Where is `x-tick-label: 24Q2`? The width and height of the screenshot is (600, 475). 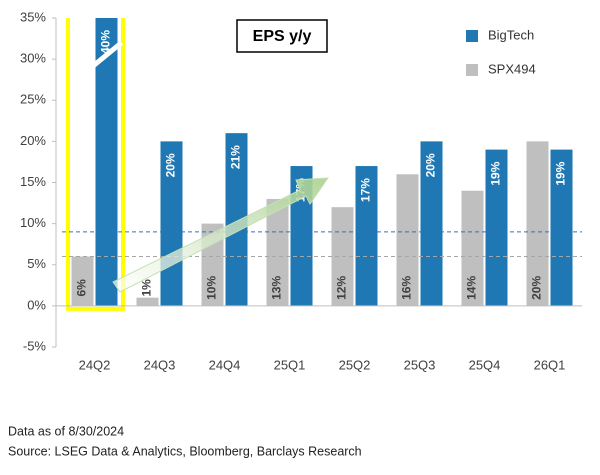 x-tick-label: 24Q2 is located at coordinates (95, 364).